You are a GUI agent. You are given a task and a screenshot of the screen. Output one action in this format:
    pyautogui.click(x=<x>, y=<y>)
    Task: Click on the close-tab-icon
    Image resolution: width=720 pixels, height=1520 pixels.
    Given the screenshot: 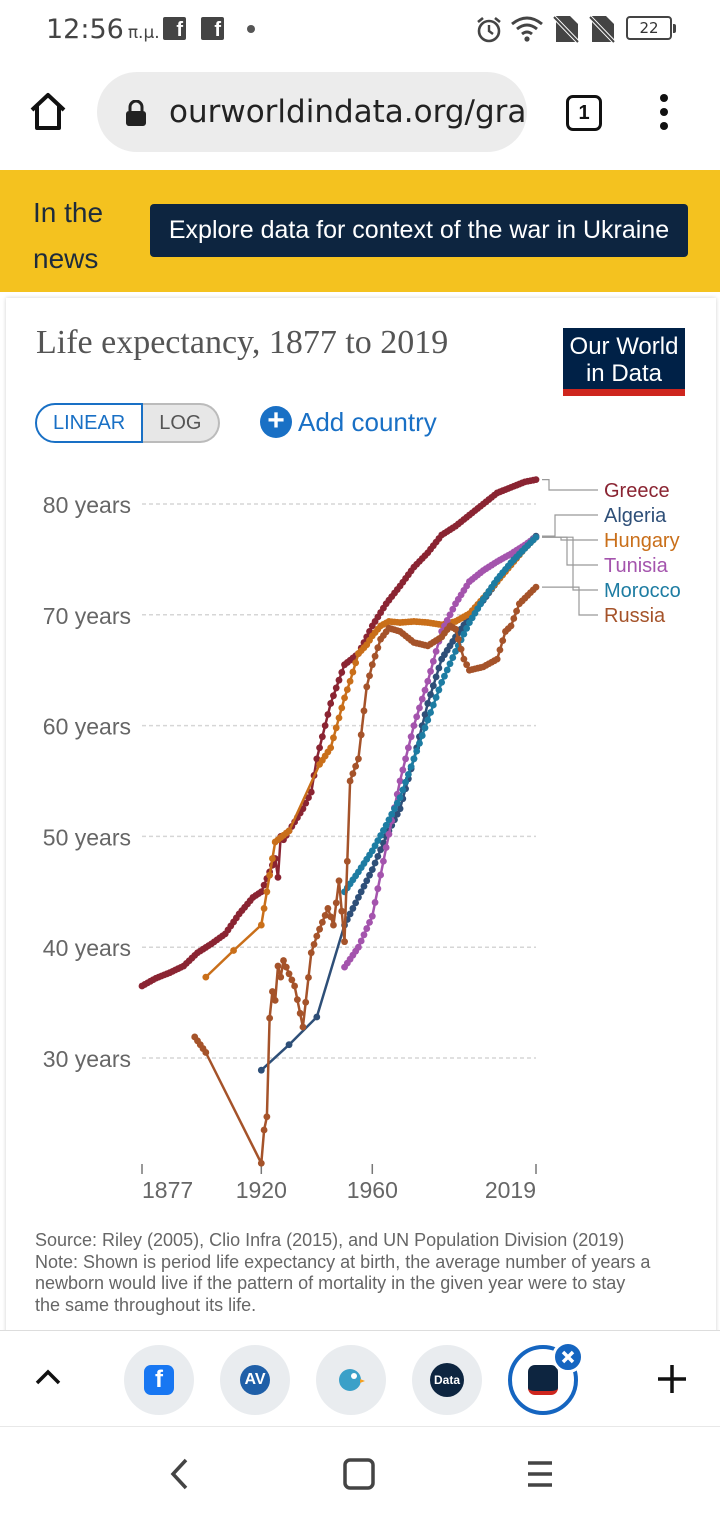 What is the action you would take?
    pyautogui.click(x=568, y=1357)
    